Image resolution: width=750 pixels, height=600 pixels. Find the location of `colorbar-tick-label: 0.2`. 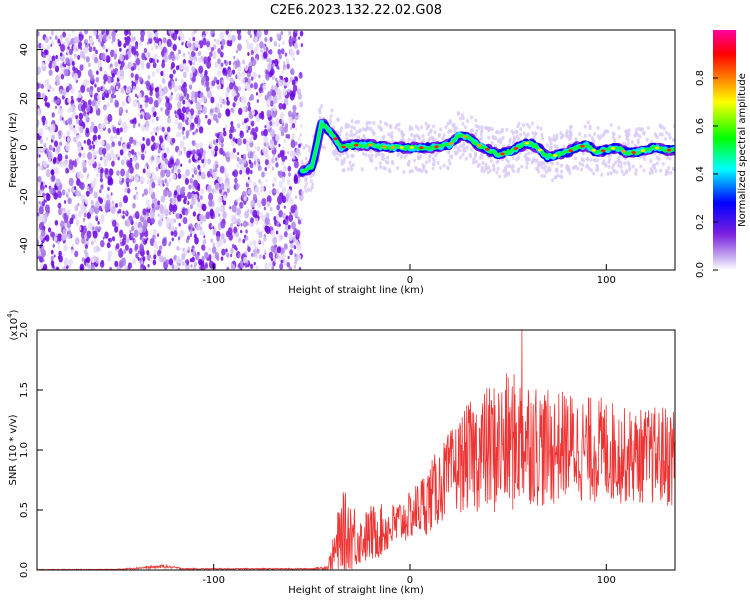

colorbar-tick-label: 0.2 is located at coordinates (700, 222).